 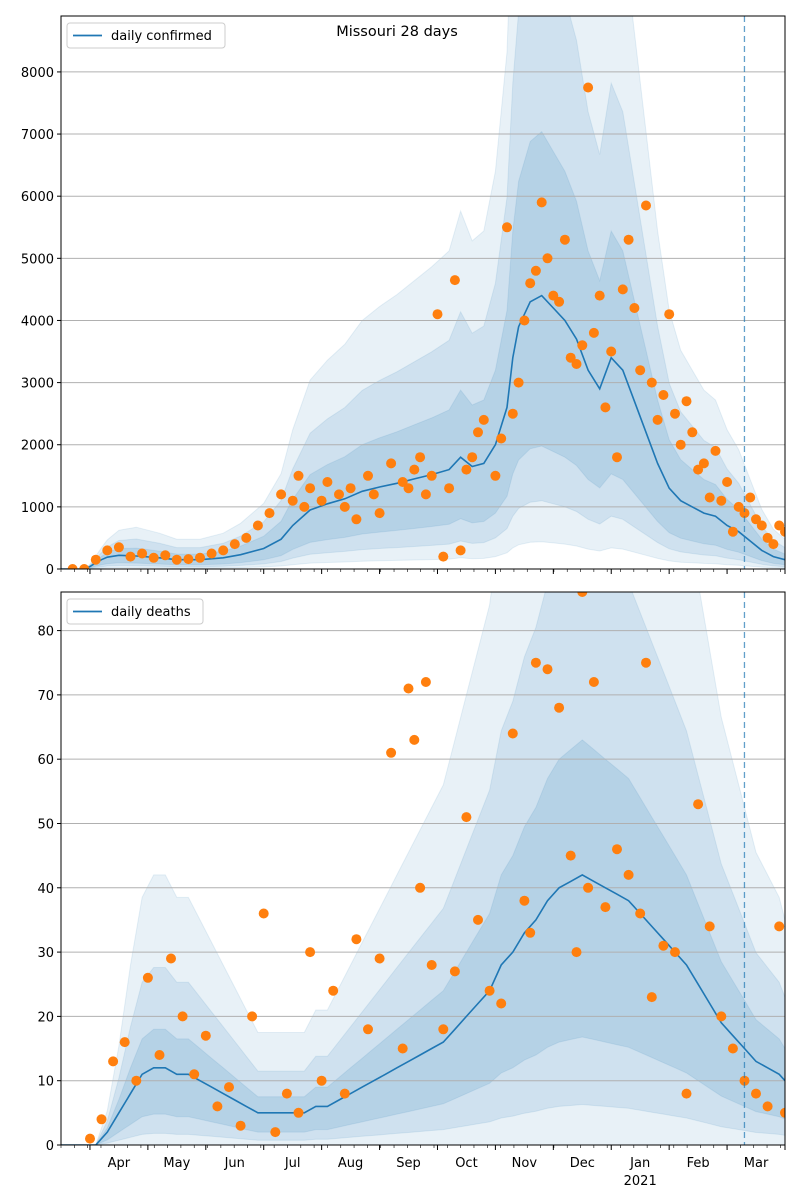 I want to click on deaths-ytick-label: 10, so click(x=45, y=1082).